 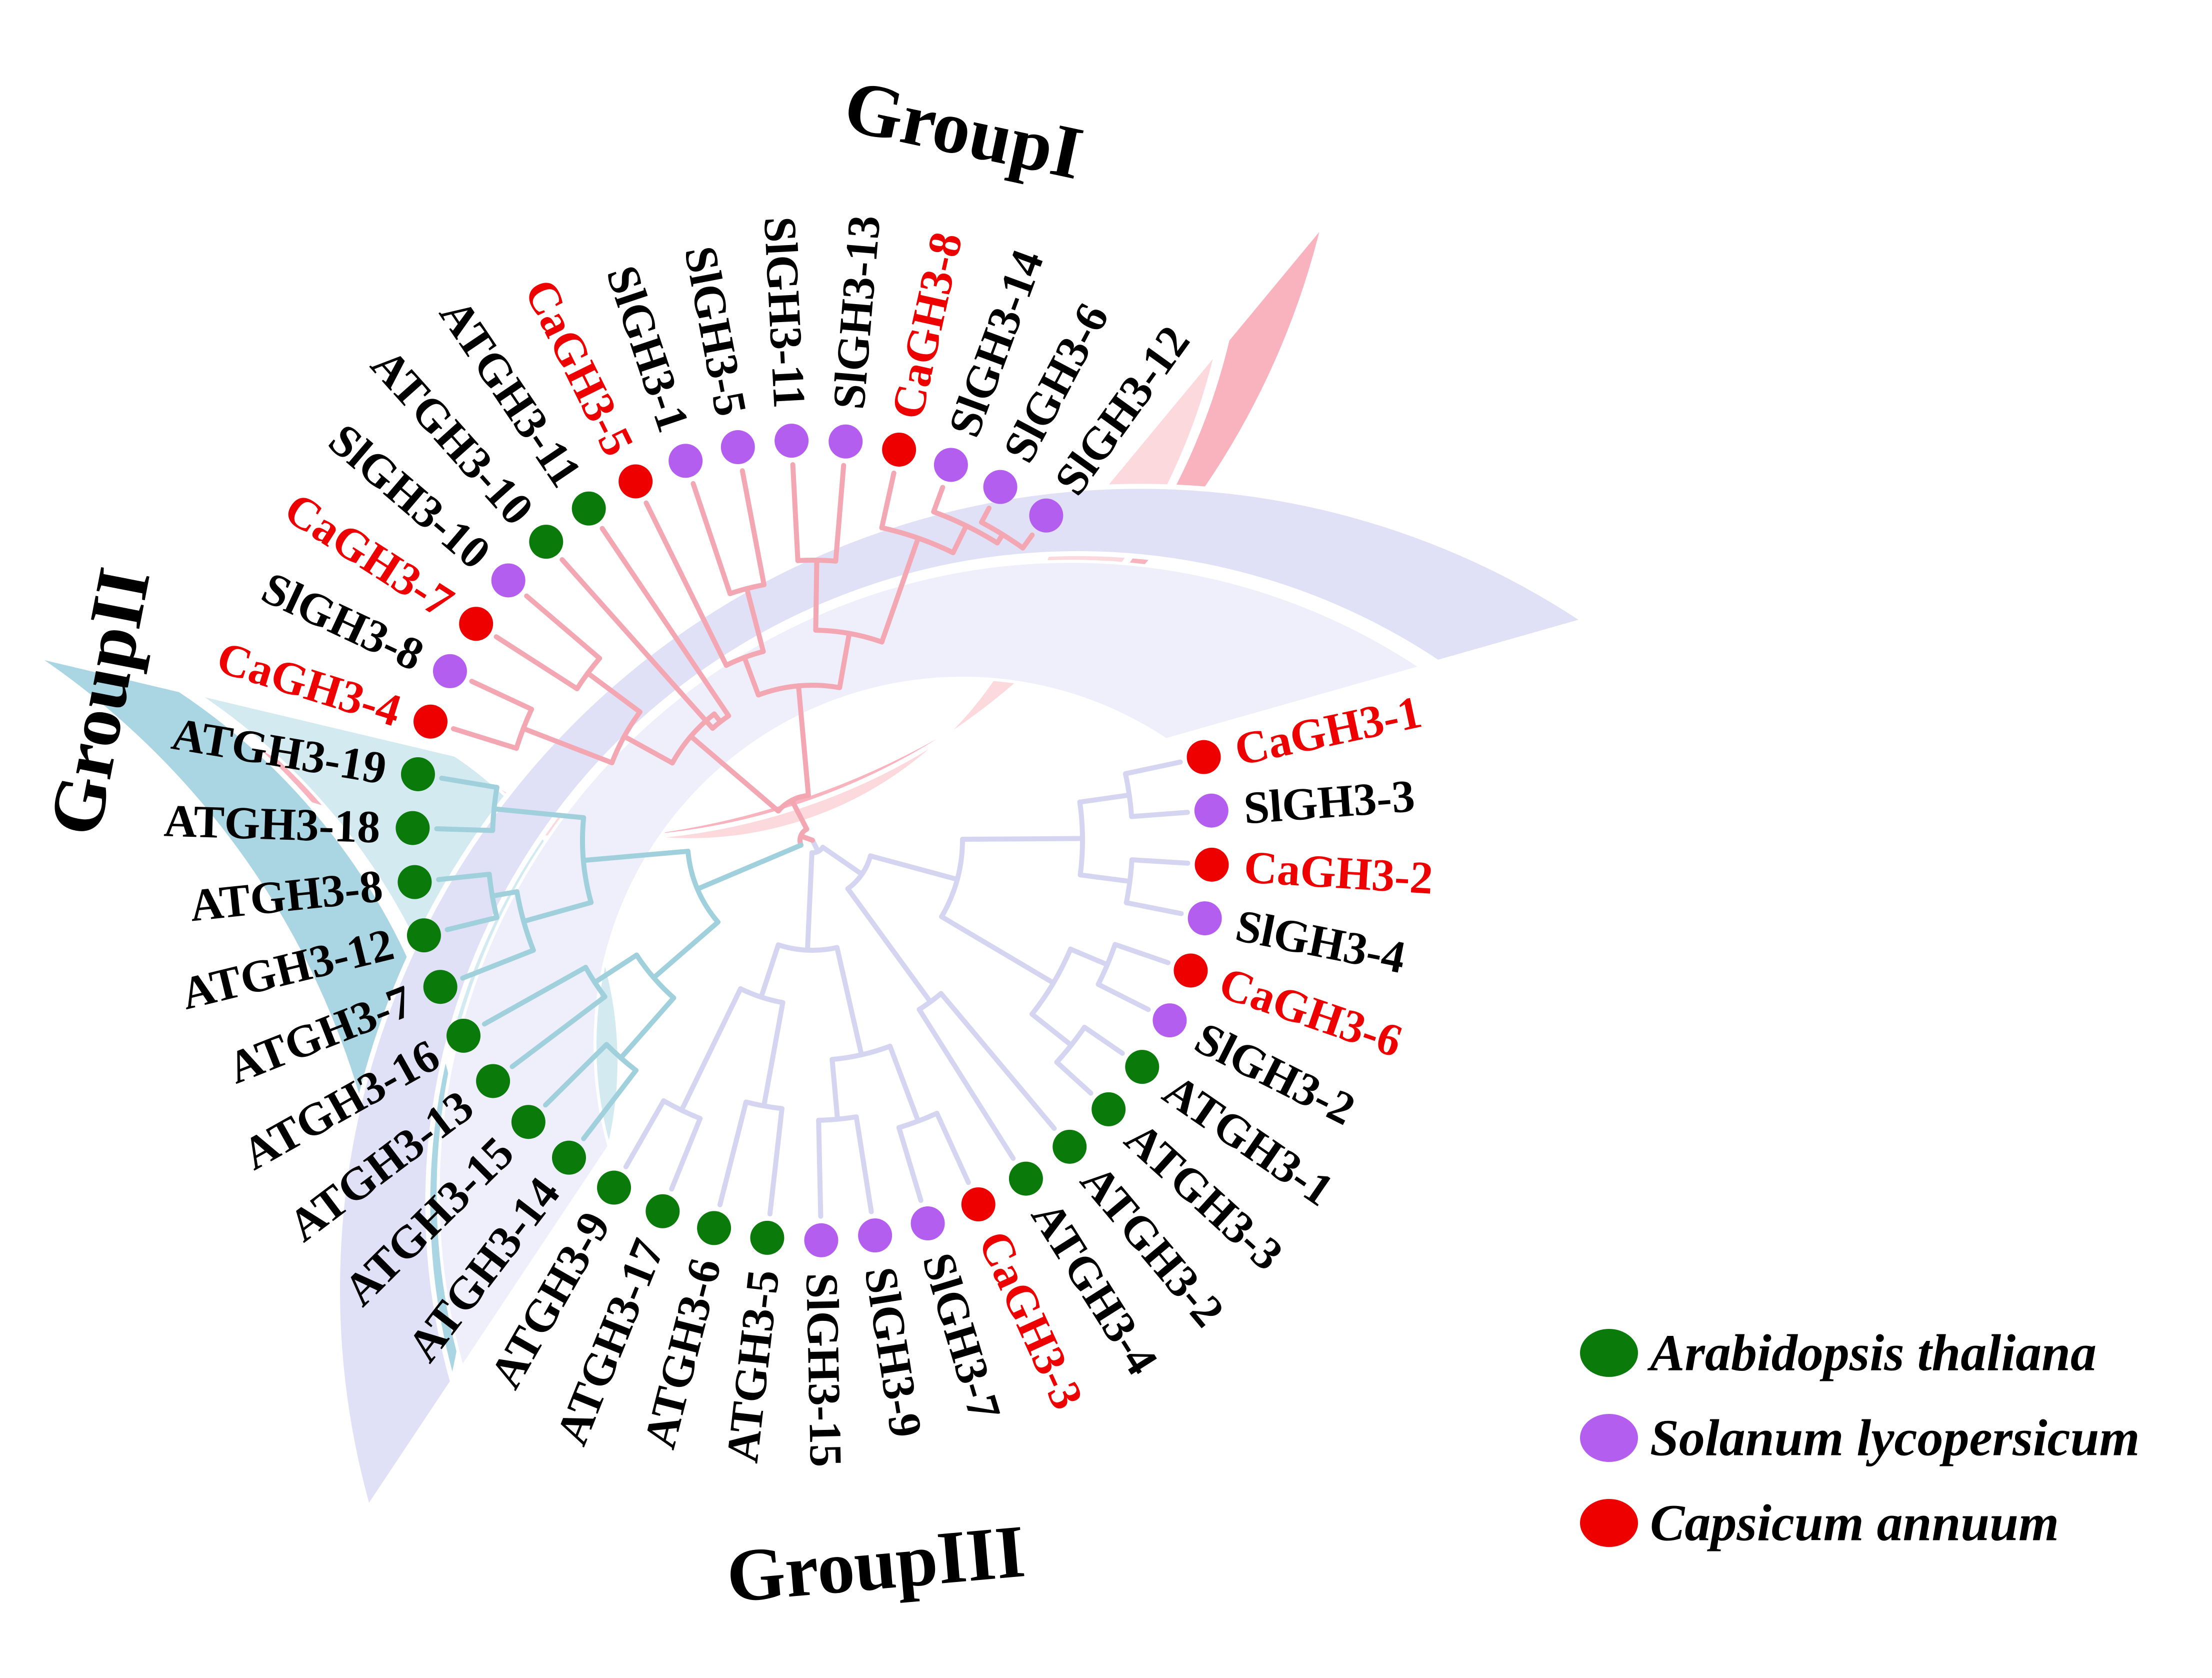 What do you see at coordinates (272, 823) in the screenshot?
I see `leaf-label: ATGH3-18` at bounding box center [272, 823].